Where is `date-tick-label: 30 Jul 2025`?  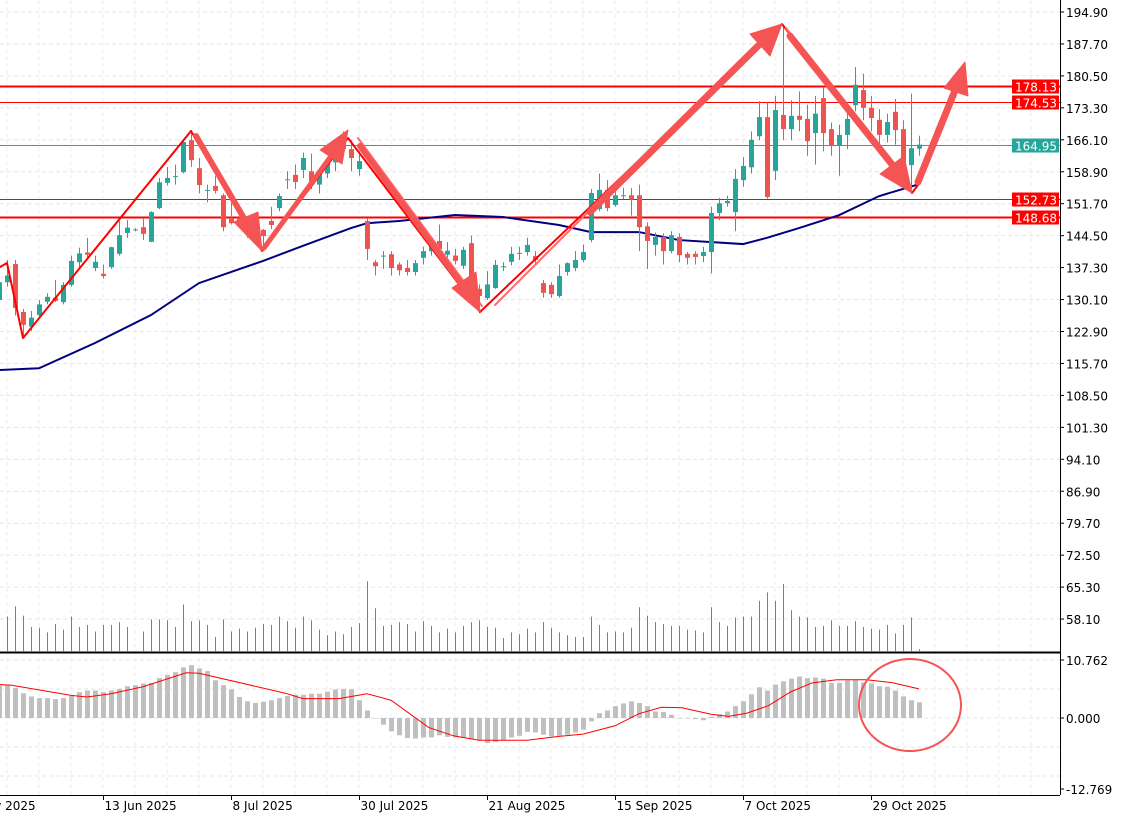 date-tick-label: 30 Jul 2025 is located at coordinates (395, 806).